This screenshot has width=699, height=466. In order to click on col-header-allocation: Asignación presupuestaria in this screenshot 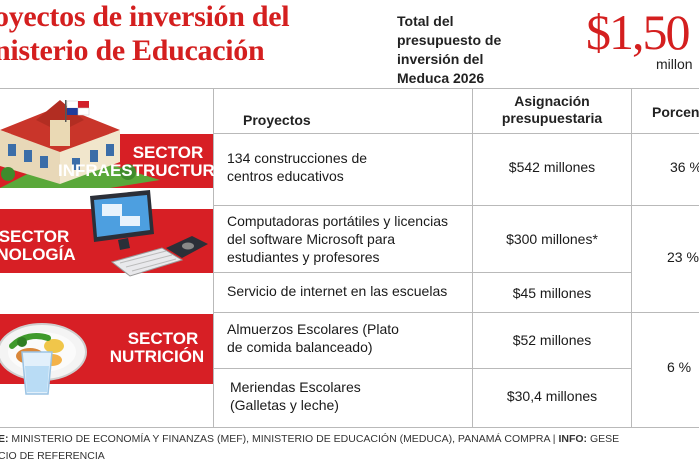, I will do `click(552, 109)`.